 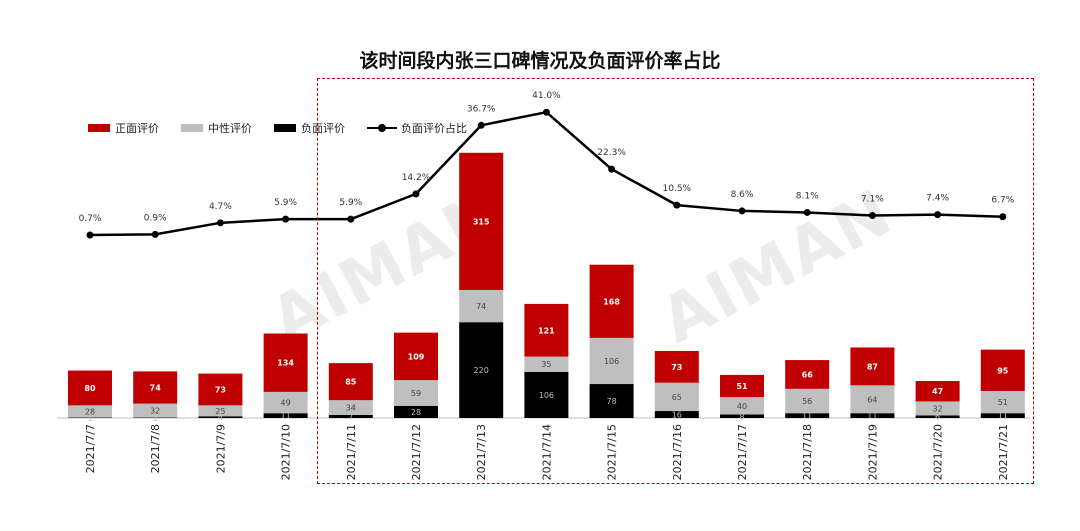 I want to click on bar-data-label: 64, so click(x=872, y=399).